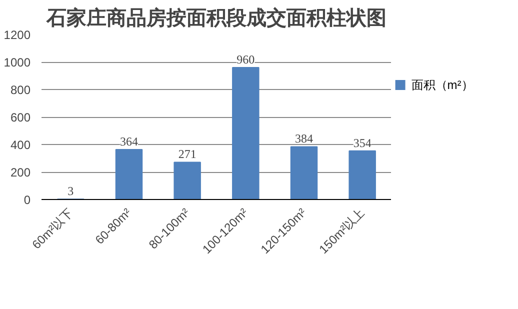 This screenshot has height=309, width=518. Describe the element at coordinates (27, 200) in the screenshot. I see `y-tick-label: 0` at that location.